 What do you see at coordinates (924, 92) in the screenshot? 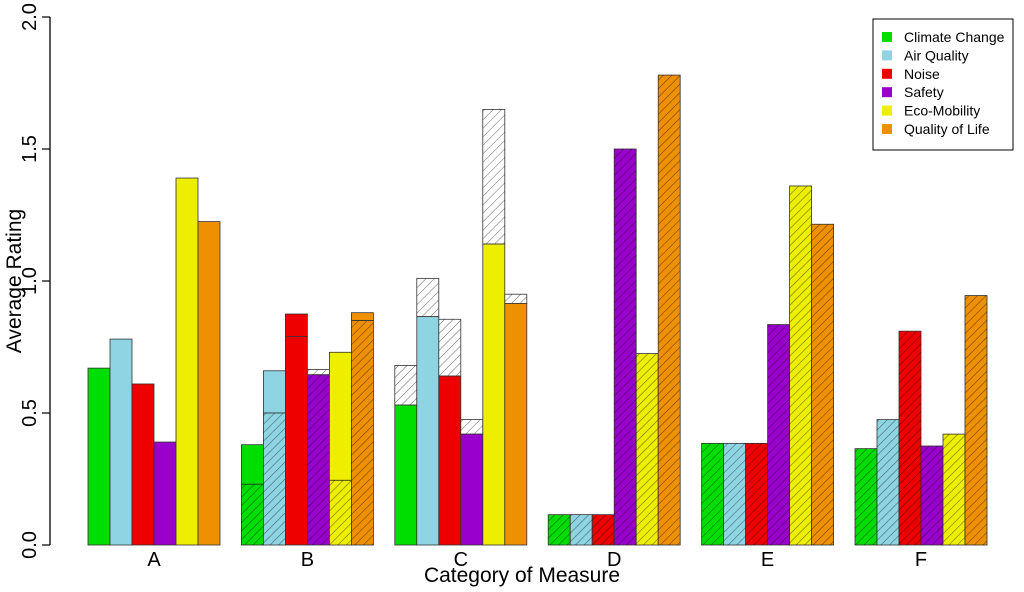
I see `legend-label-3: Safety` at bounding box center [924, 92].